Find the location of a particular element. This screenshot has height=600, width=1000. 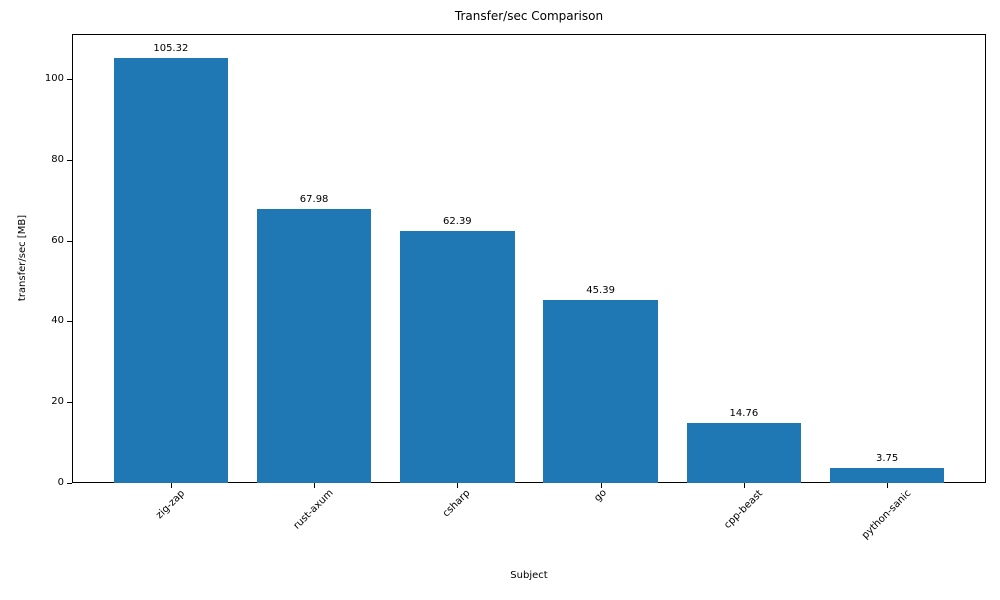

y-tick-label: 20 is located at coordinates (57, 402).